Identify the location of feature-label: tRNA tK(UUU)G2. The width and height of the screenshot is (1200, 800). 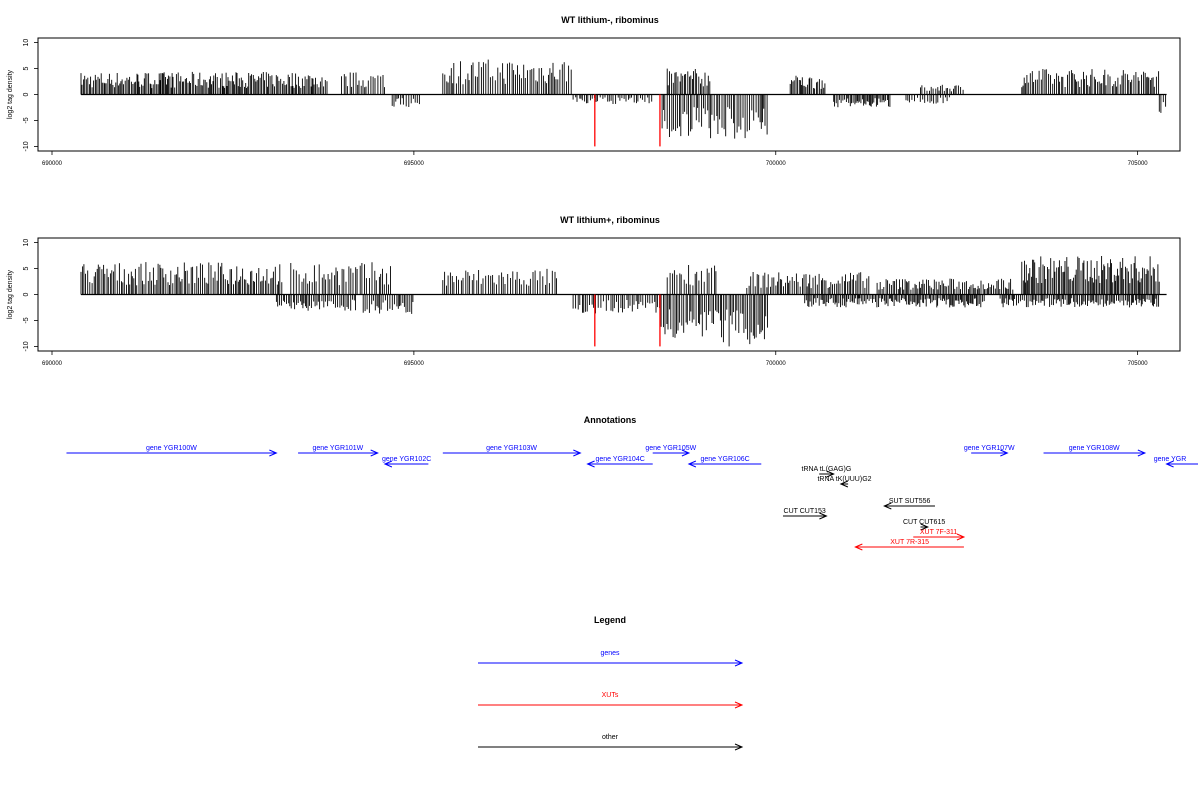
(844, 479).